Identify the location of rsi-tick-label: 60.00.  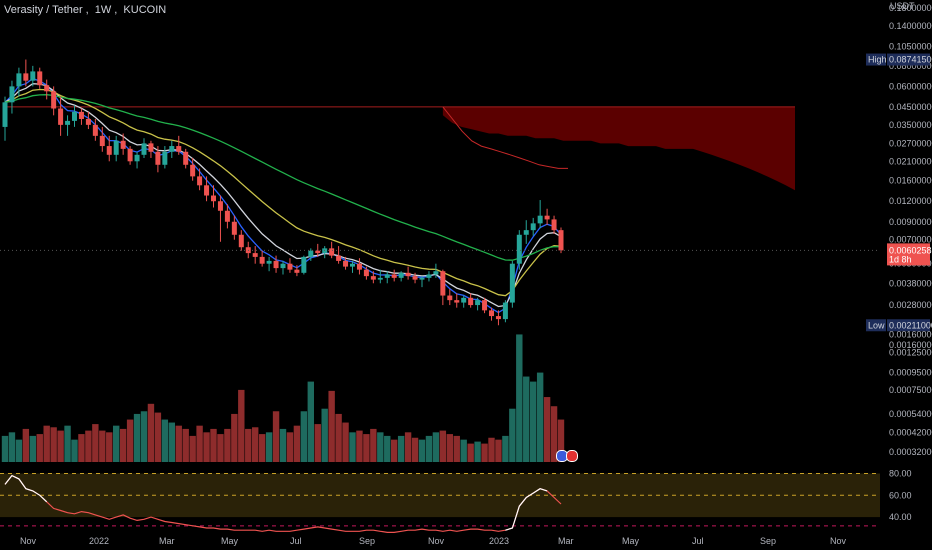
(900, 495).